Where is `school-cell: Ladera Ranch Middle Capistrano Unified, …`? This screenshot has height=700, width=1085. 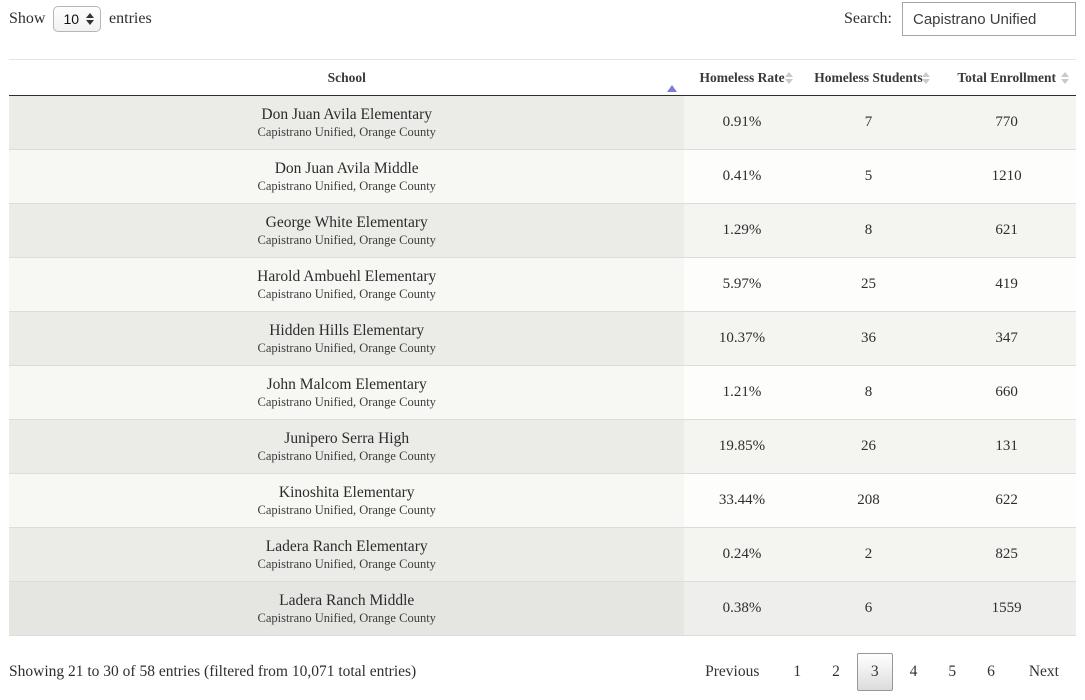 school-cell: Ladera Ranch Middle Capistrano Unified, … is located at coordinates (347, 608).